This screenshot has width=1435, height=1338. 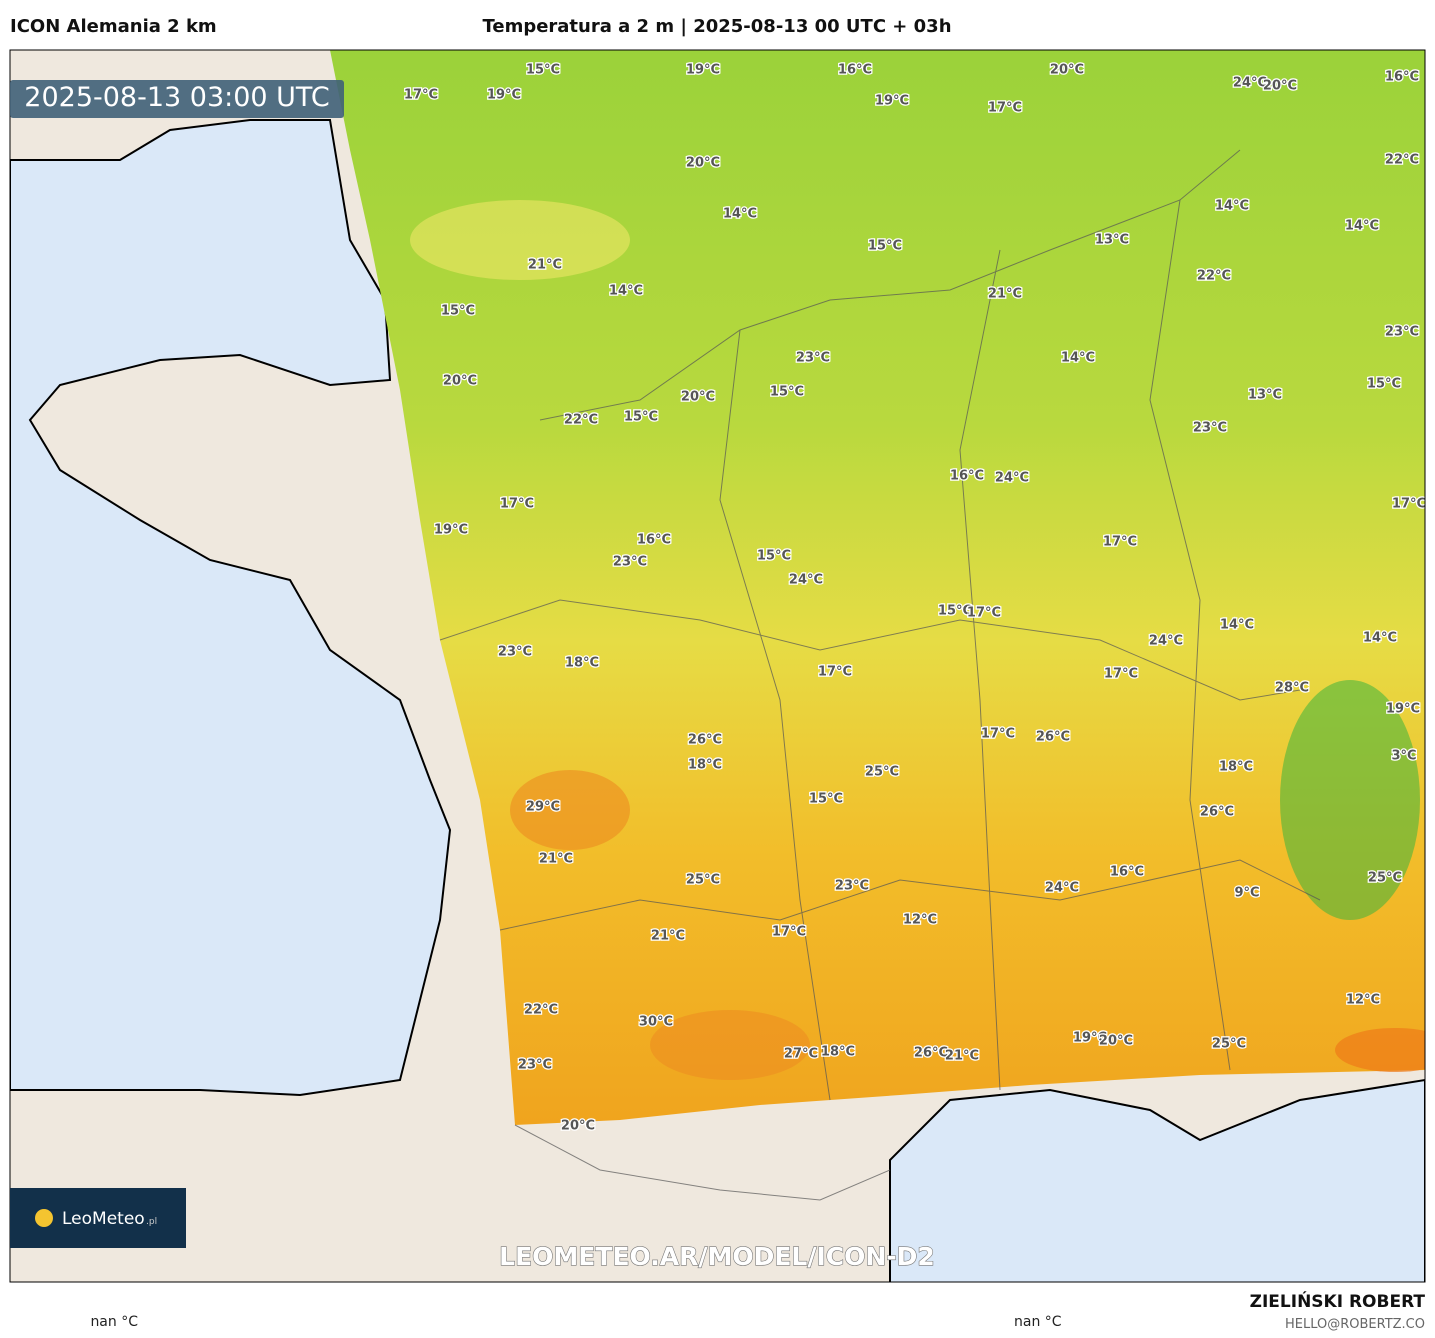 I want to click on timestamp-box, so click(x=177, y=99).